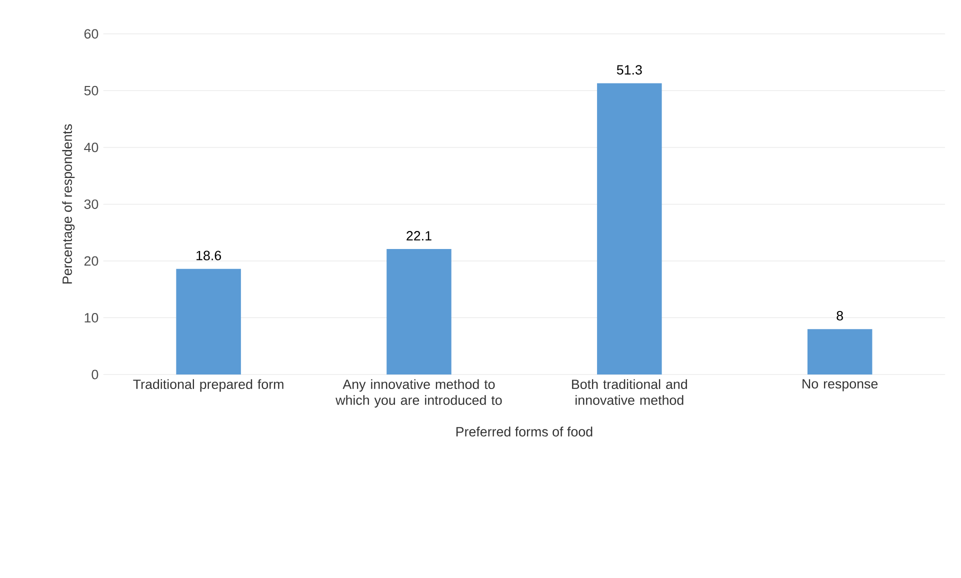  I want to click on x-axis-title: Preferred forms of food, so click(524, 431).